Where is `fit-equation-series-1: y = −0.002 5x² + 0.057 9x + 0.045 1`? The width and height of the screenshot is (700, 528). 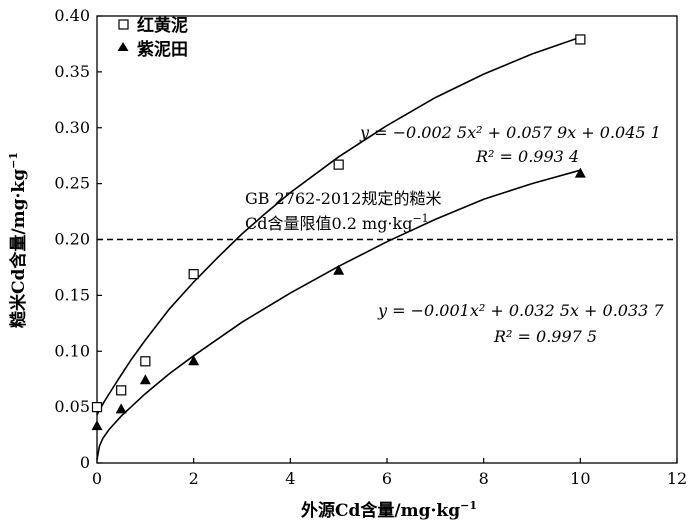
fit-equation-series-1: y = −0.002 5x² + 0.057 9x + 0.045 1 is located at coordinates (510, 132).